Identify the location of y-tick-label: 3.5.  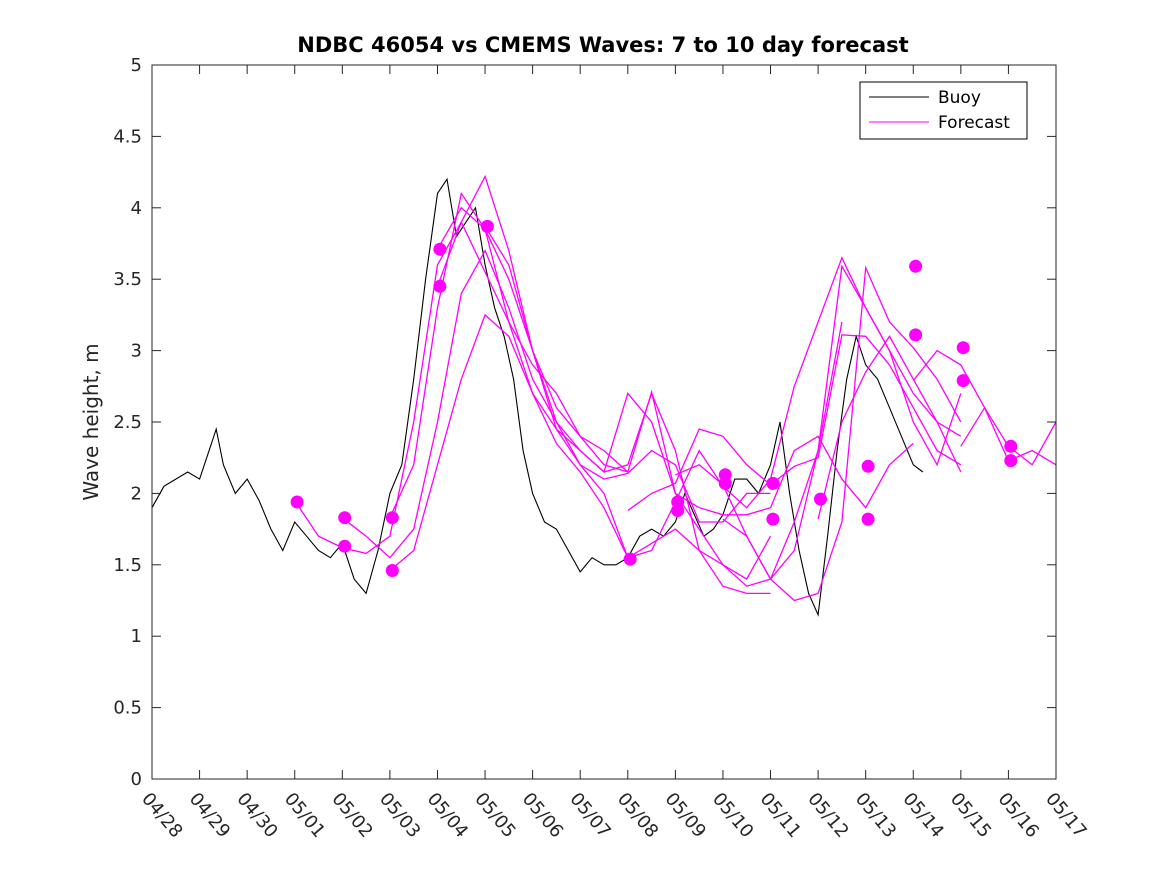
(127, 279).